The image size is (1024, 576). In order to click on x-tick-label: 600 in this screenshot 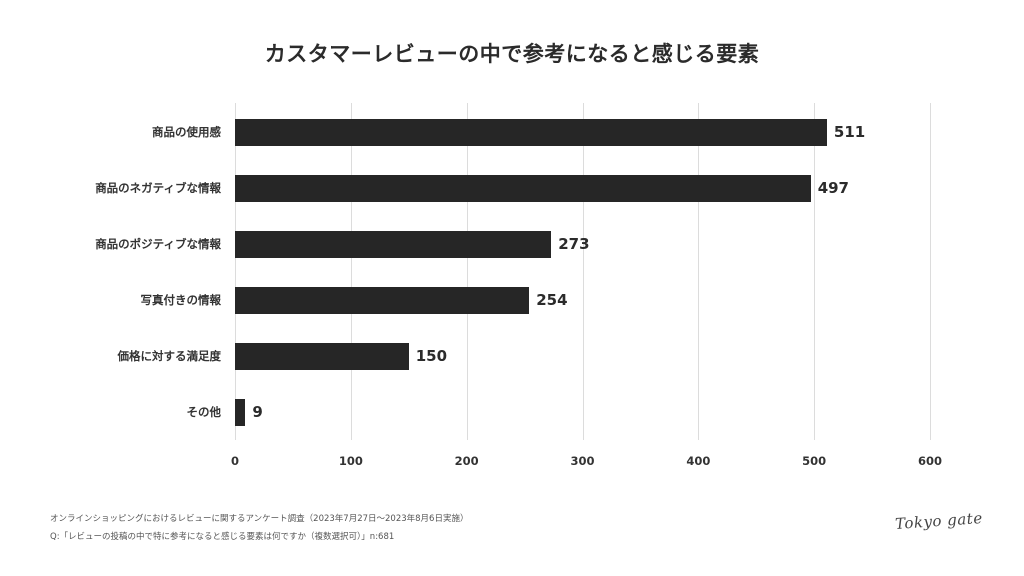, I will do `click(929, 461)`.